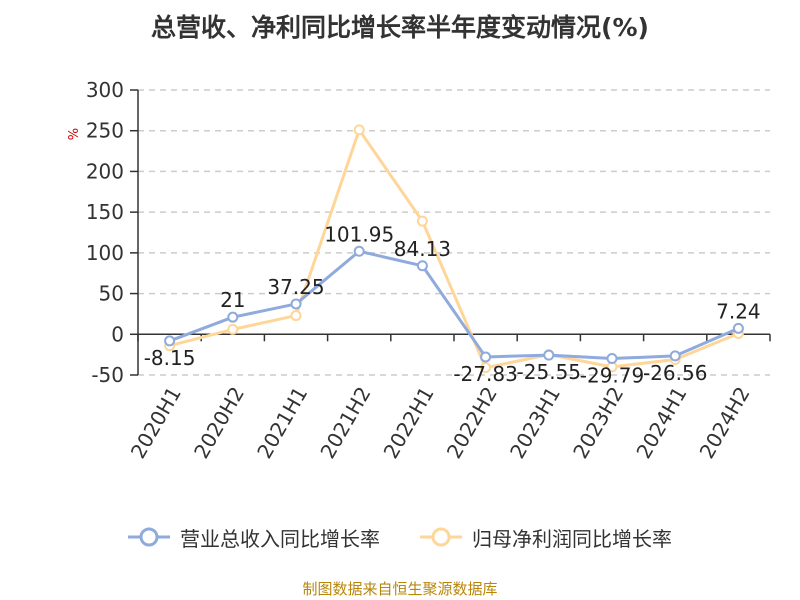 The height and width of the screenshot is (600, 800). Describe the element at coordinates (280, 538) in the screenshot. I see `legend-label-revenue: 营业总收入同比增长率` at that location.